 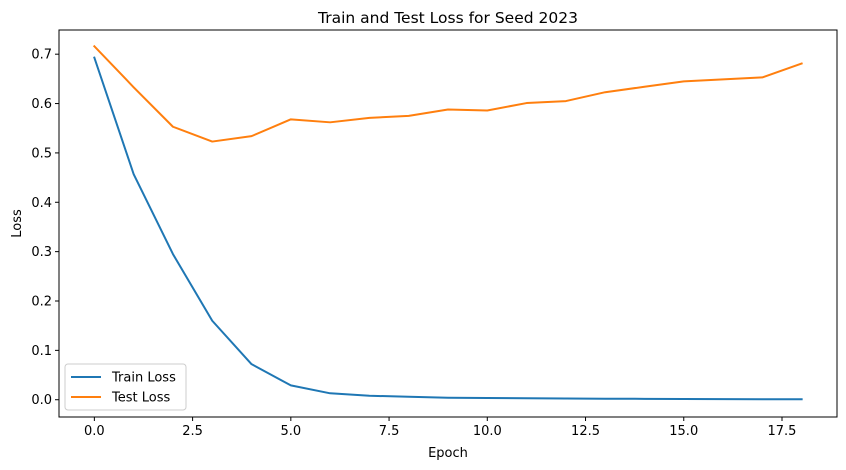 What do you see at coordinates (447, 18) in the screenshot?
I see `chart-title: Train and Test Loss for Seed 2023` at bounding box center [447, 18].